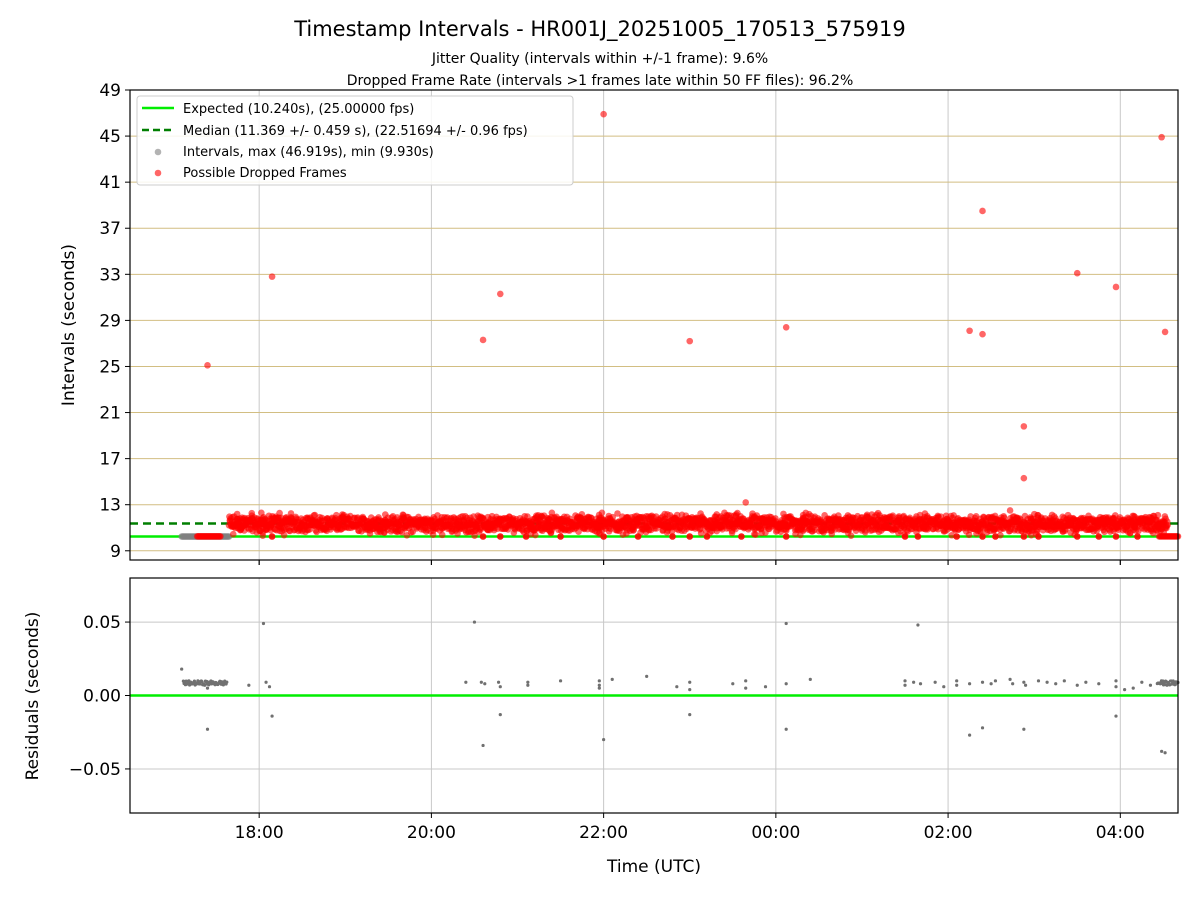 The height and width of the screenshot is (900, 1200). Describe the element at coordinates (775, 833) in the screenshot. I see `residuals-x-tick-label: 00:00` at that location.